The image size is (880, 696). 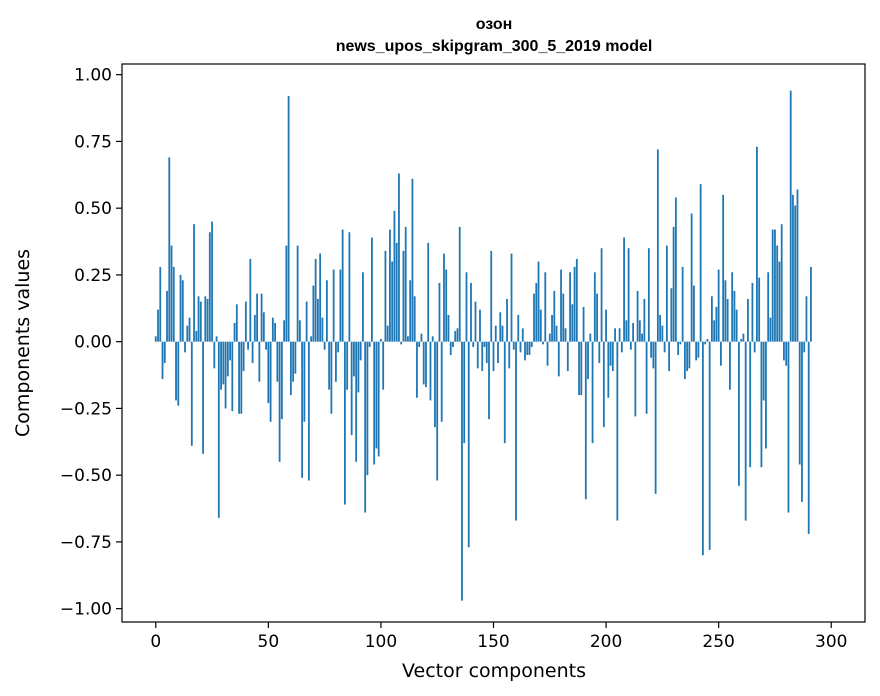 What do you see at coordinates (86, 476) in the screenshot?
I see `y-tick-label: −0.50` at bounding box center [86, 476].